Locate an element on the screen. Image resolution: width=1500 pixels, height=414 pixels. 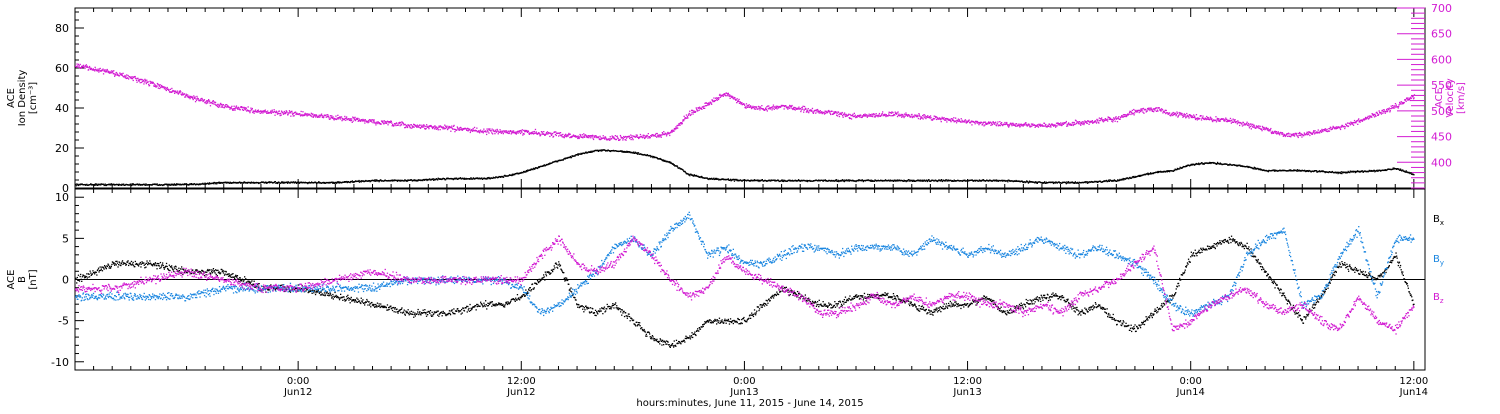
y-axis-label: ACEIon Density[cm⁻³] is located at coordinates (22, 98).